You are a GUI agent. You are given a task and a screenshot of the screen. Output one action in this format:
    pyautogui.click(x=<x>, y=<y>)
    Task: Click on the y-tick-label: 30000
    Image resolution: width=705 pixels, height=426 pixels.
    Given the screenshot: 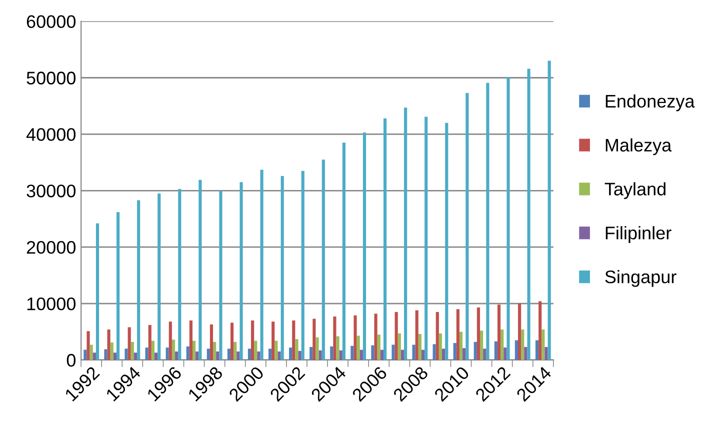 What is the action you would take?
    pyautogui.click(x=51, y=191)
    